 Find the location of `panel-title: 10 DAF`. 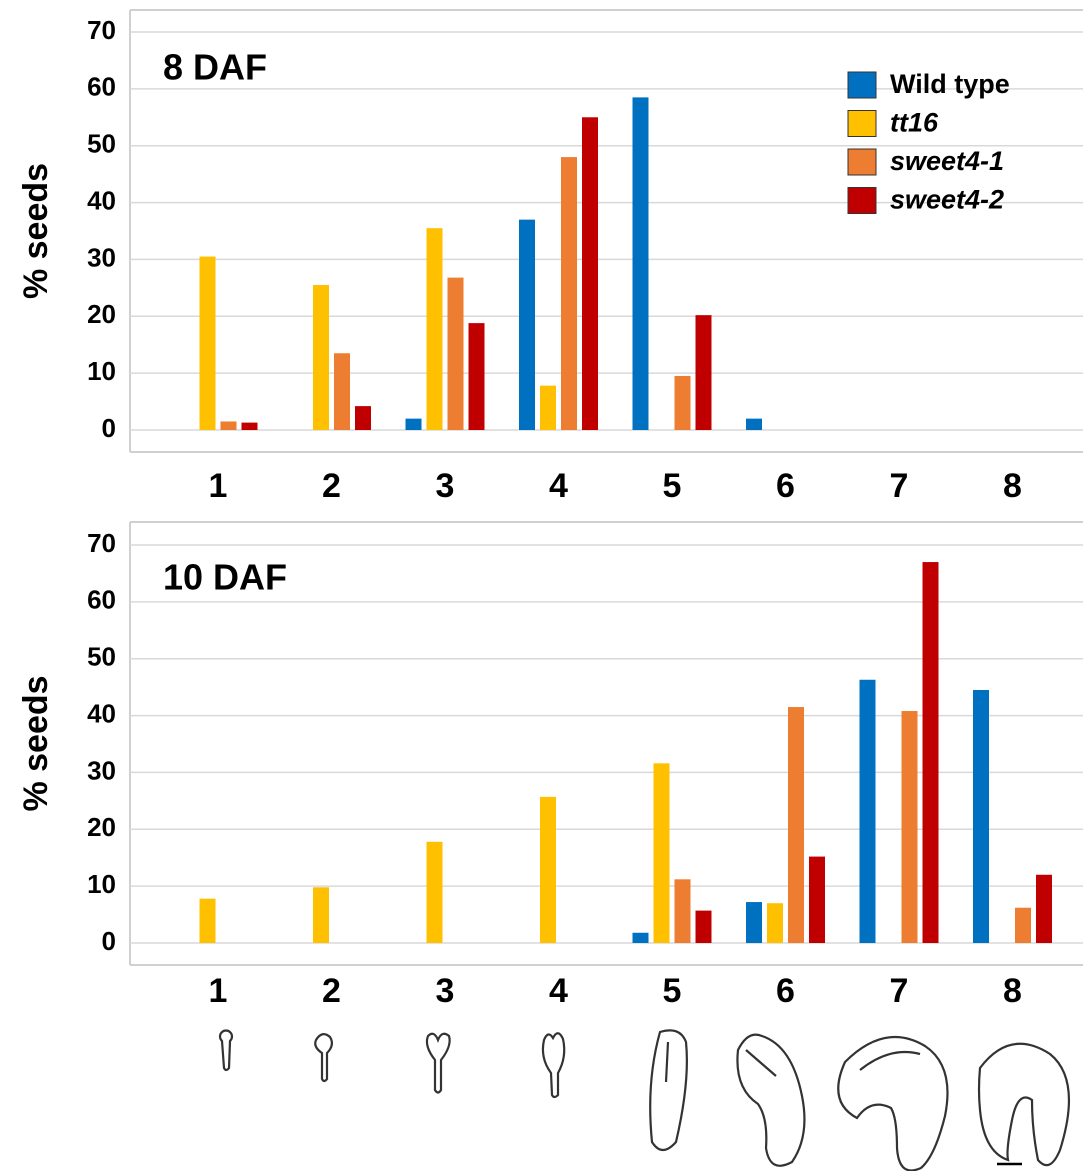

panel-title: 10 DAF is located at coordinates (225, 577).